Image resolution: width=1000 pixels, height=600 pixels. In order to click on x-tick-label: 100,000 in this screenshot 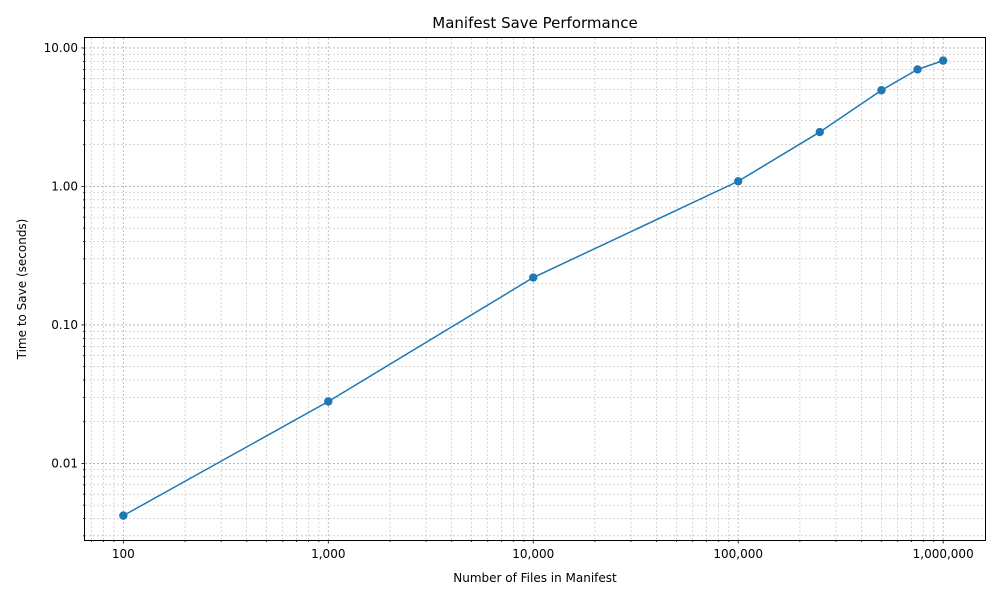, I will do `click(738, 554)`.